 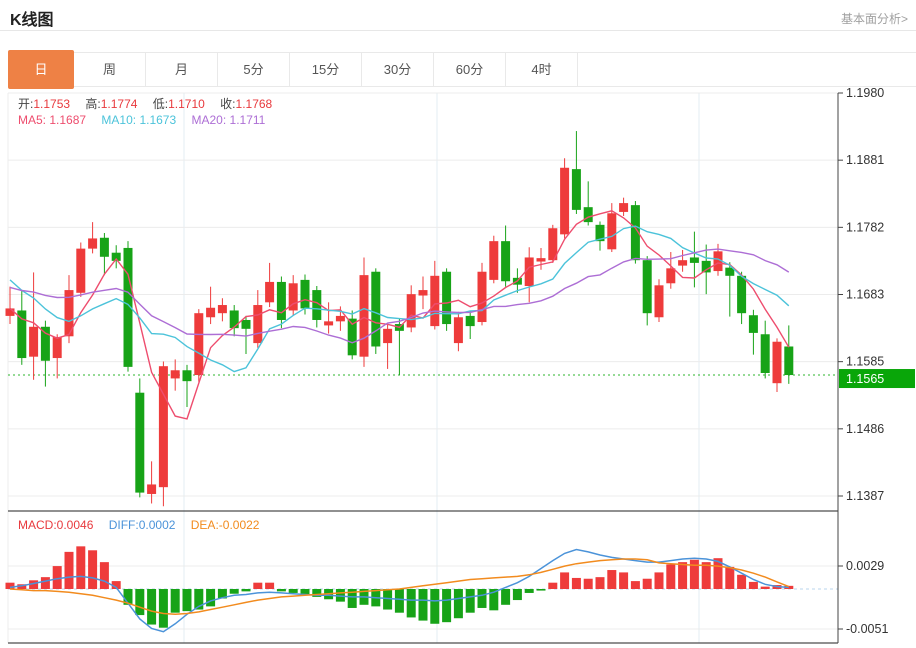 I want to click on low-label: 低:, so click(x=160, y=104).